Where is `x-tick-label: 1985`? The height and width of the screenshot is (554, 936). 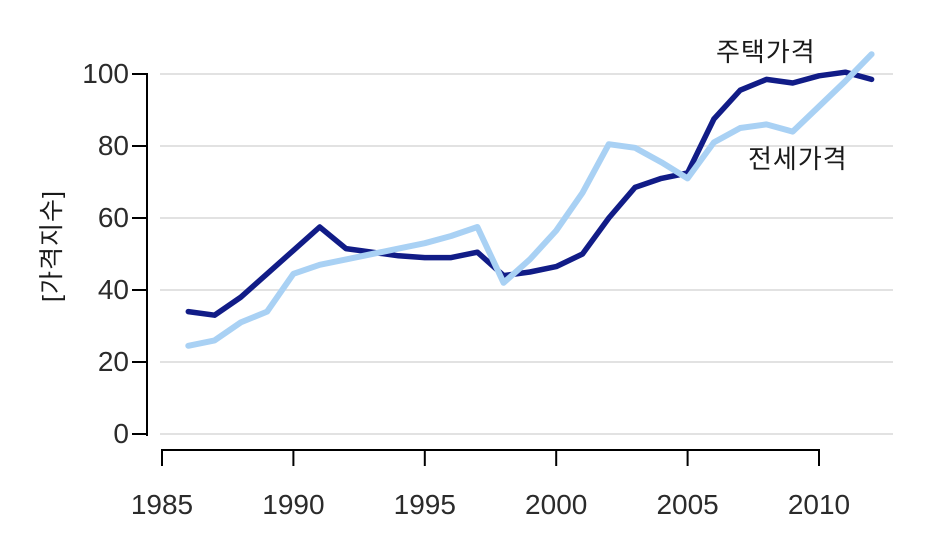 x-tick-label: 1985 is located at coordinates (162, 504).